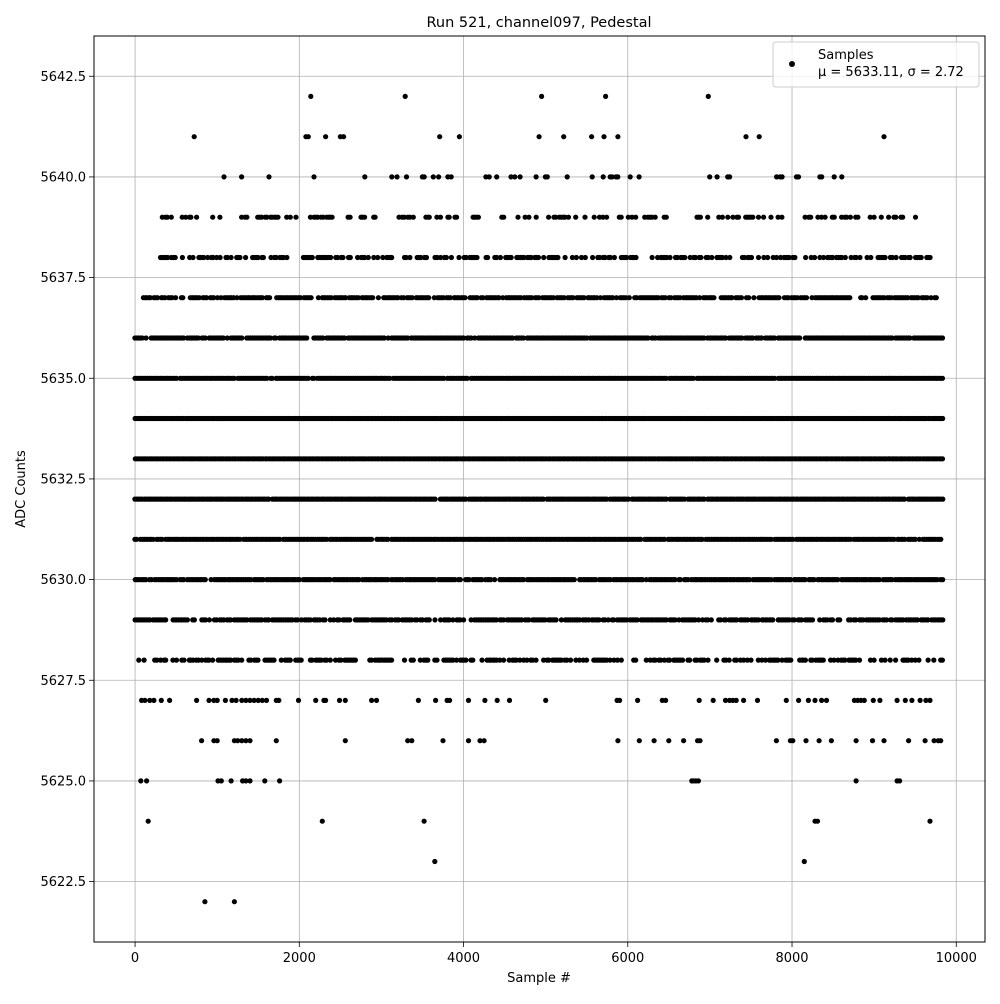 This screenshot has width=1000, height=1004. Describe the element at coordinates (64, 77) in the screenshot. I see `y-tick-label: 5642.5` at that location.